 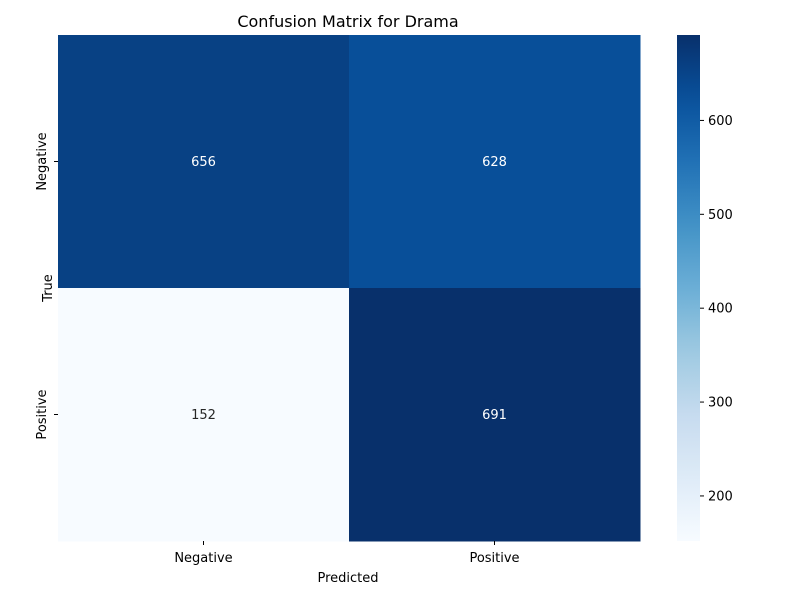 I want to click on x-tick-label: Negative, so click(x=203, y=558).